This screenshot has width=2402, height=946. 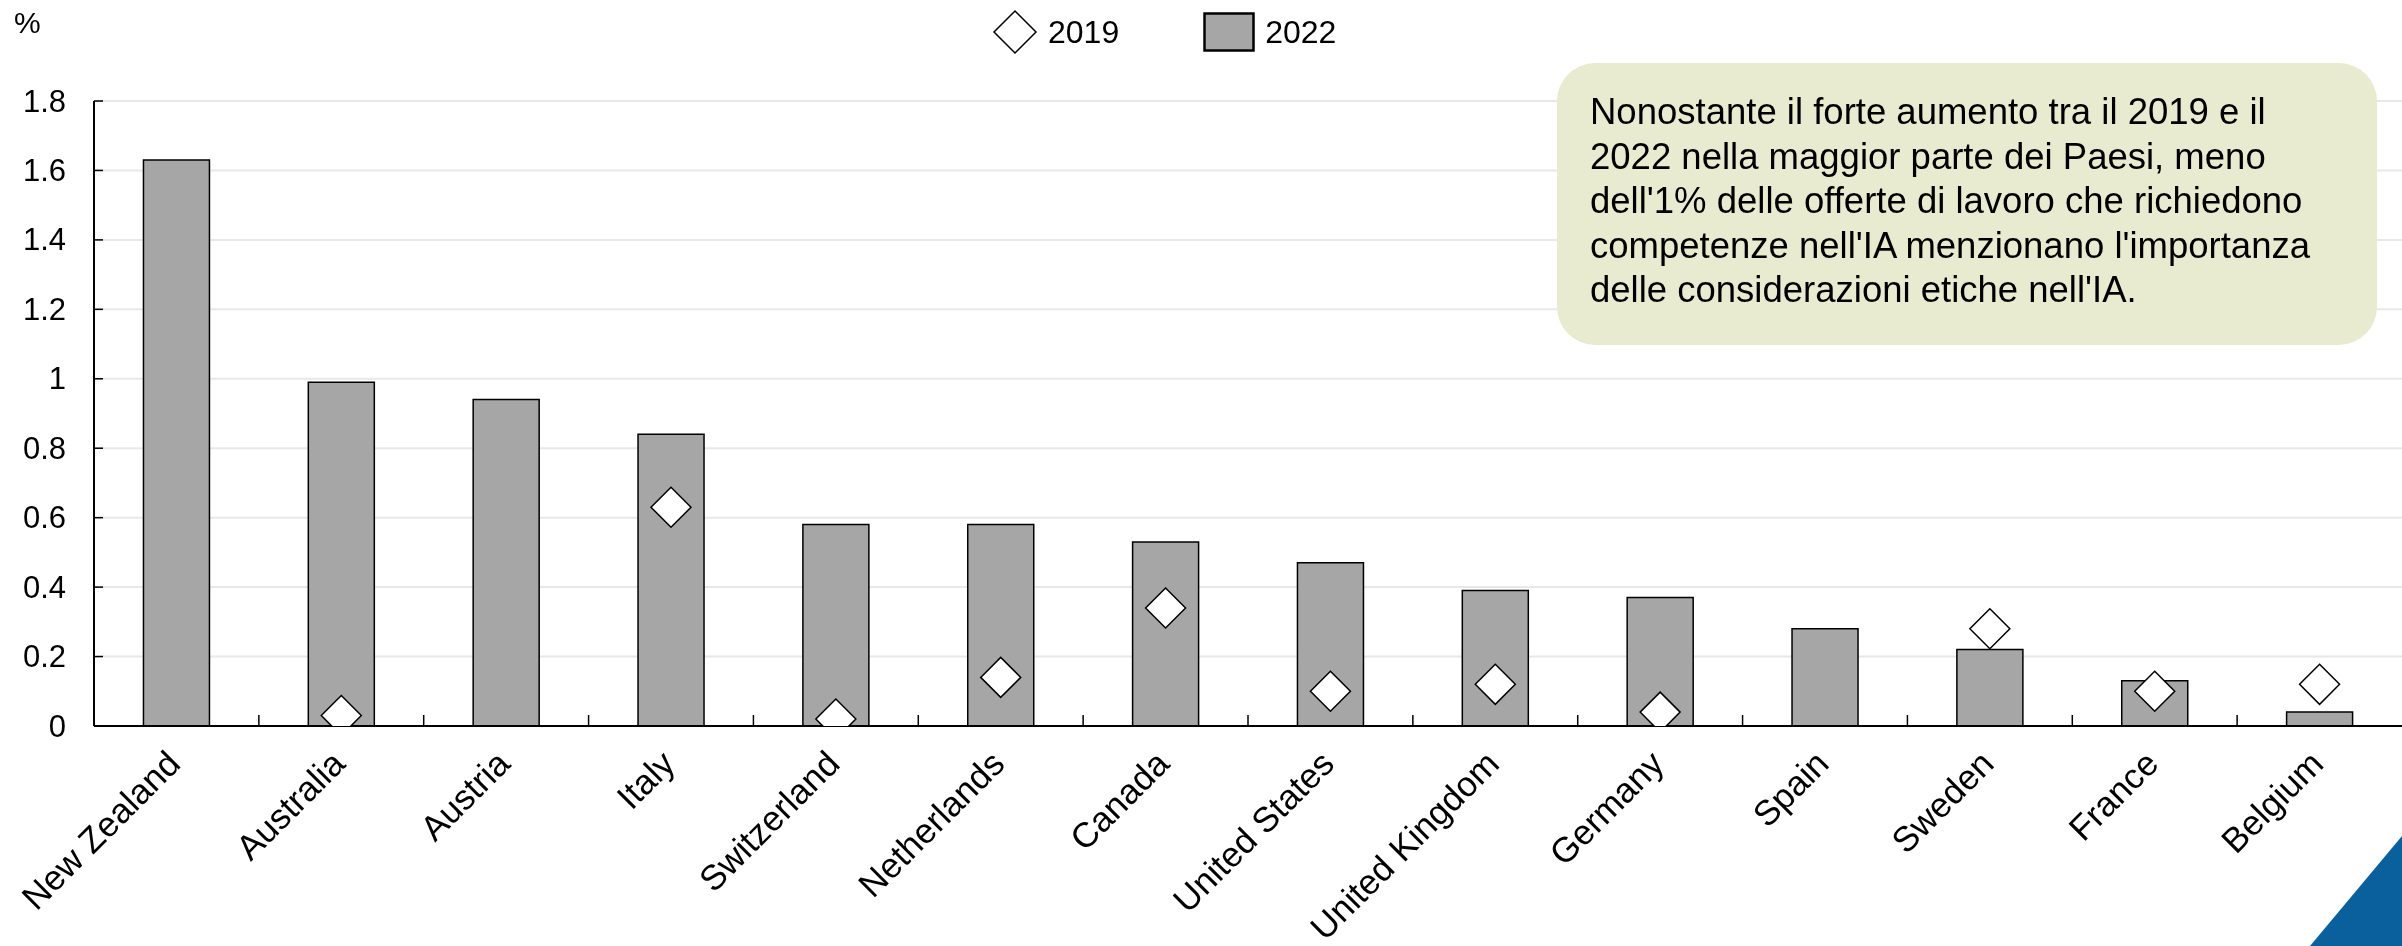 I want to click on y-tick-label: 0, so click(x=57, y=726).